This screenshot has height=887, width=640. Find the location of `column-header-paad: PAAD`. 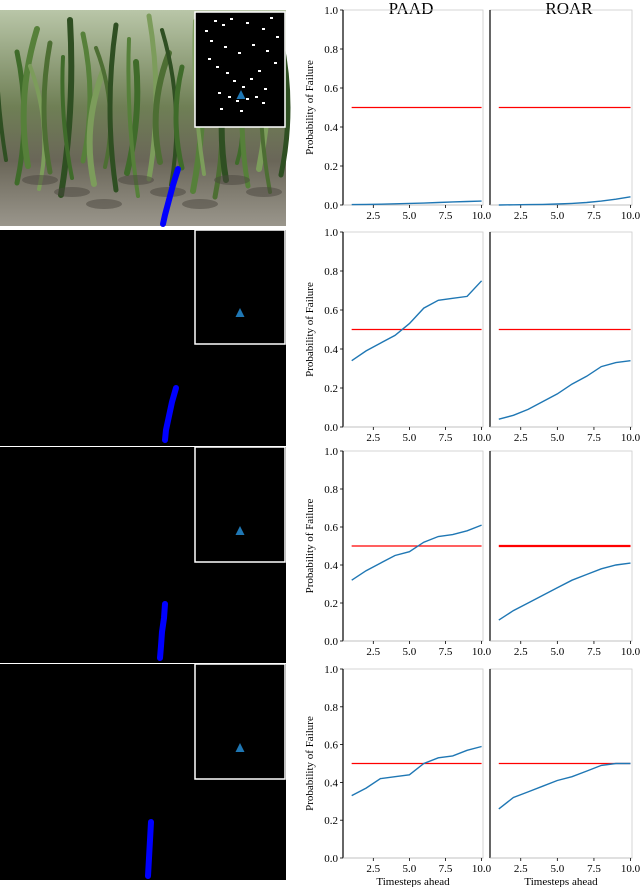

column-header-paad: PAAD is located at coordinates (411, 9).